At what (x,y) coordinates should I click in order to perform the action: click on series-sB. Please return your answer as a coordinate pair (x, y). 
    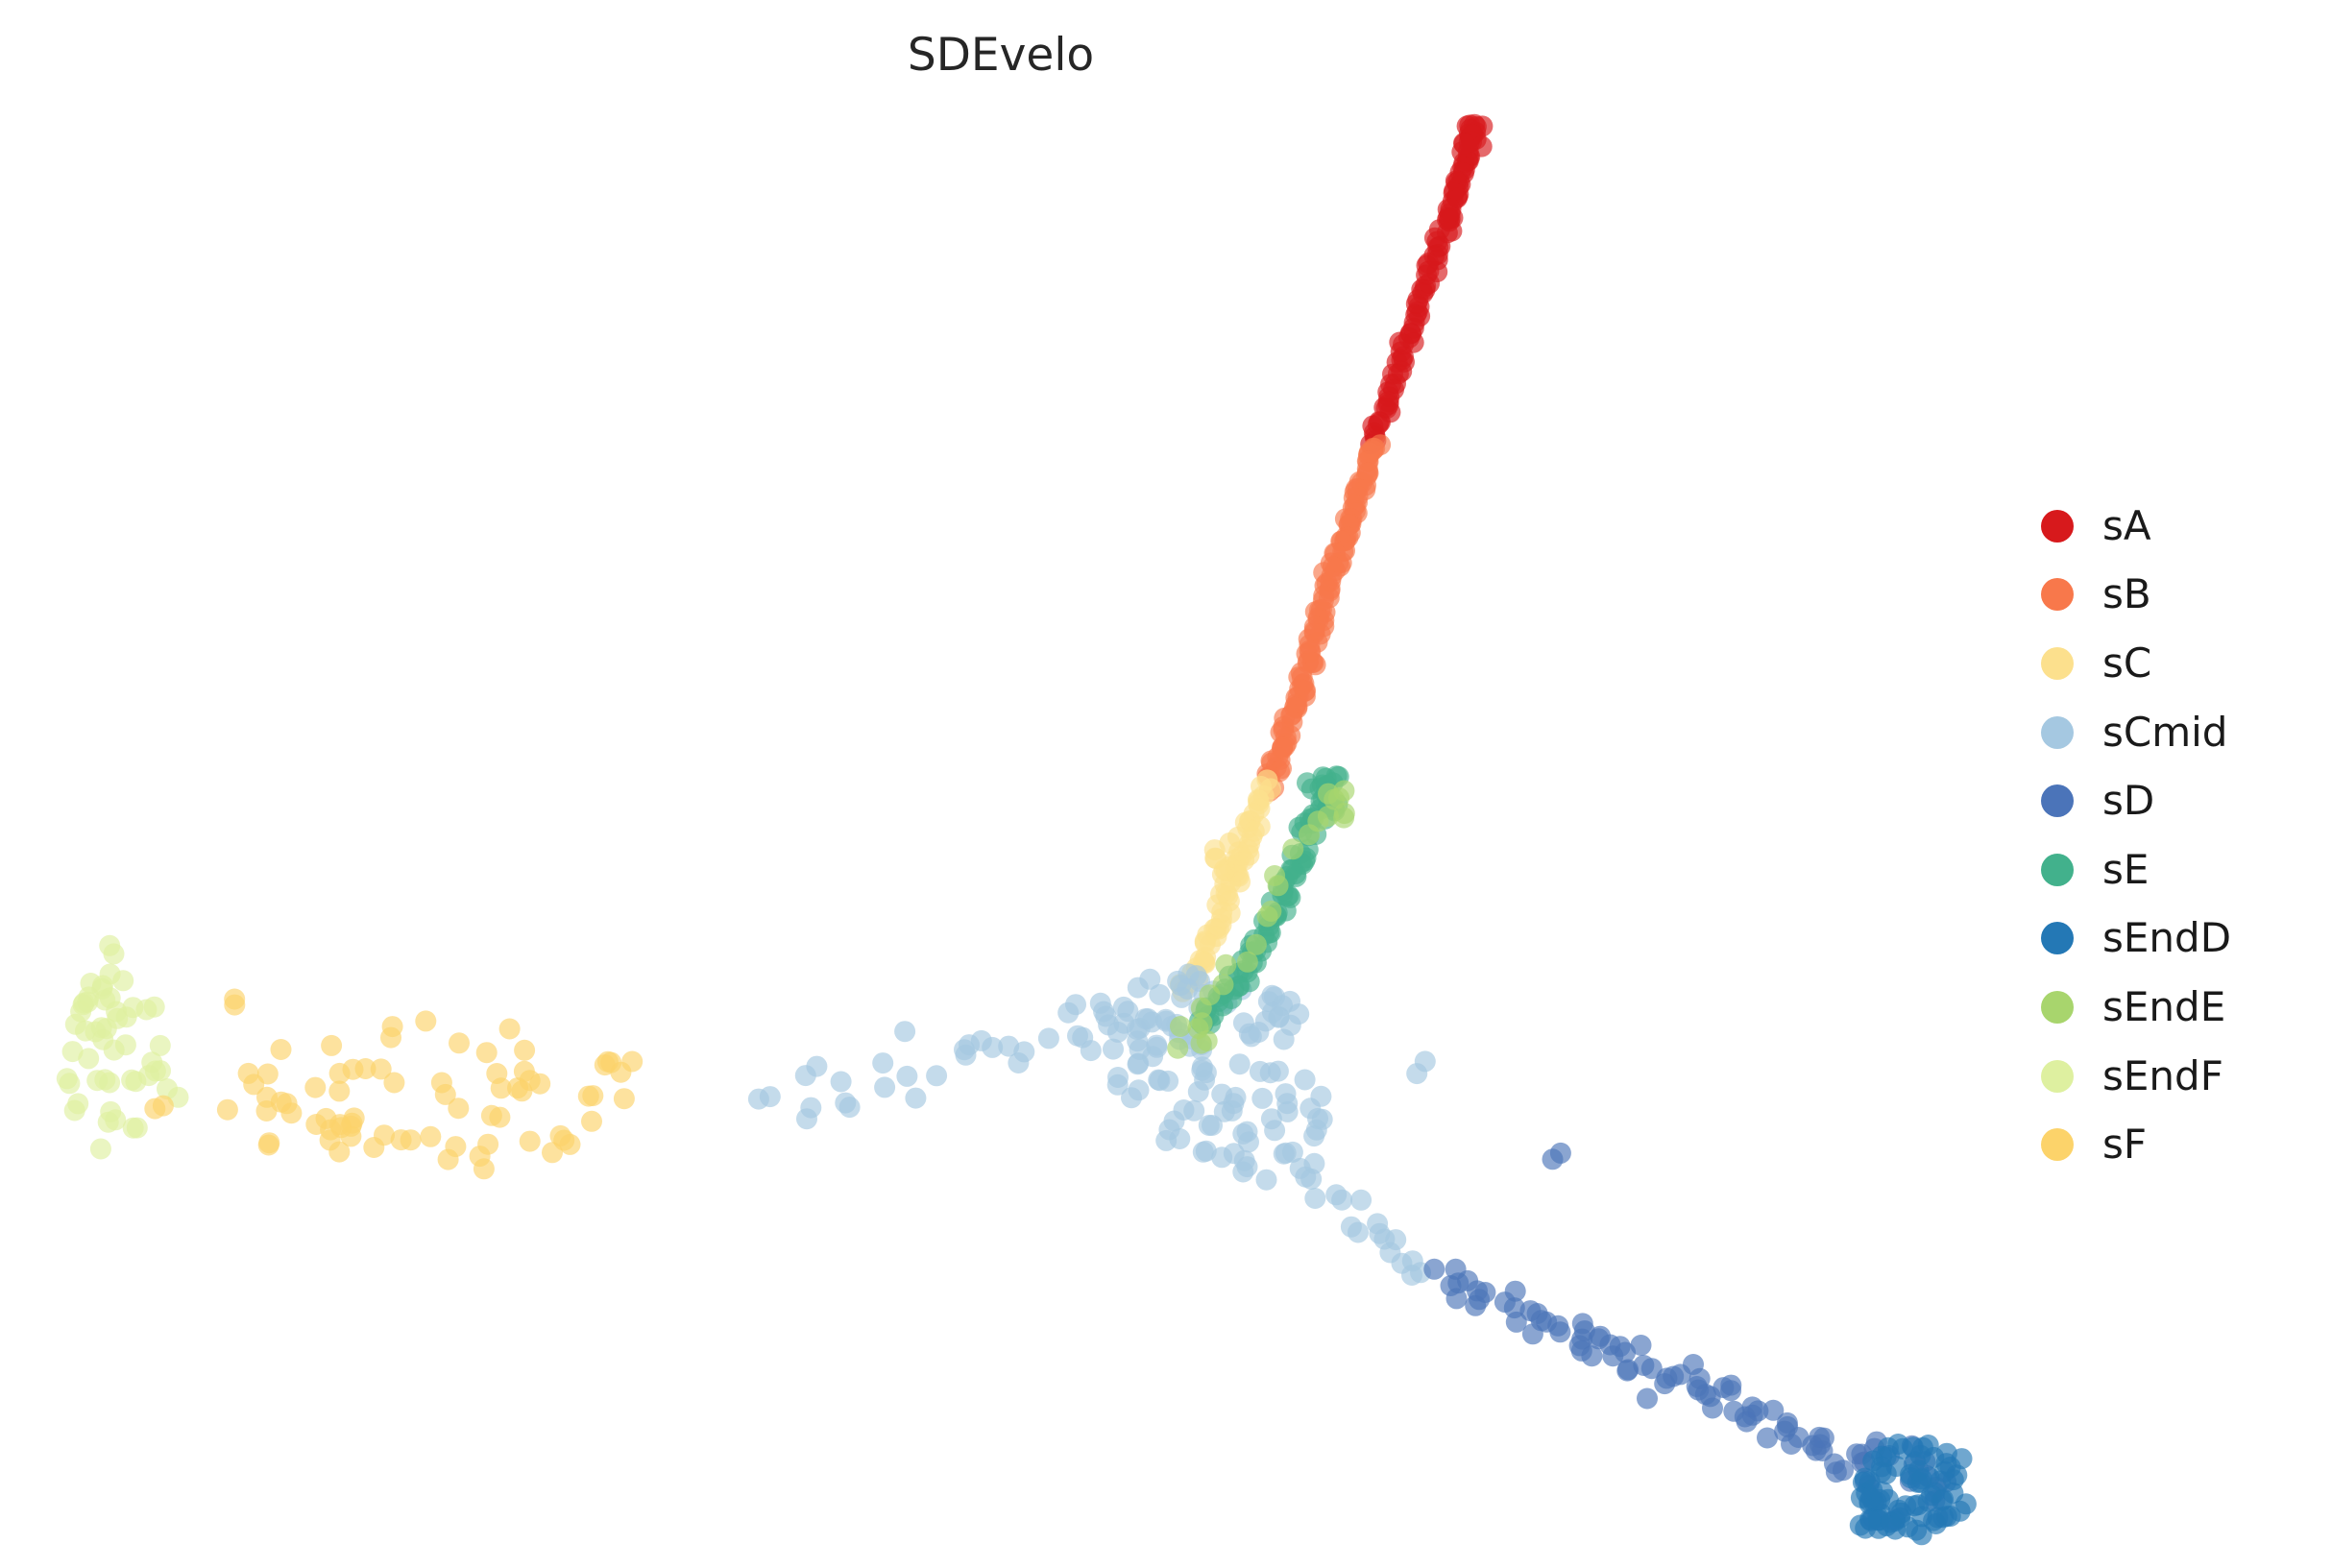
    Looking at the image, I should click on (1324, 618).